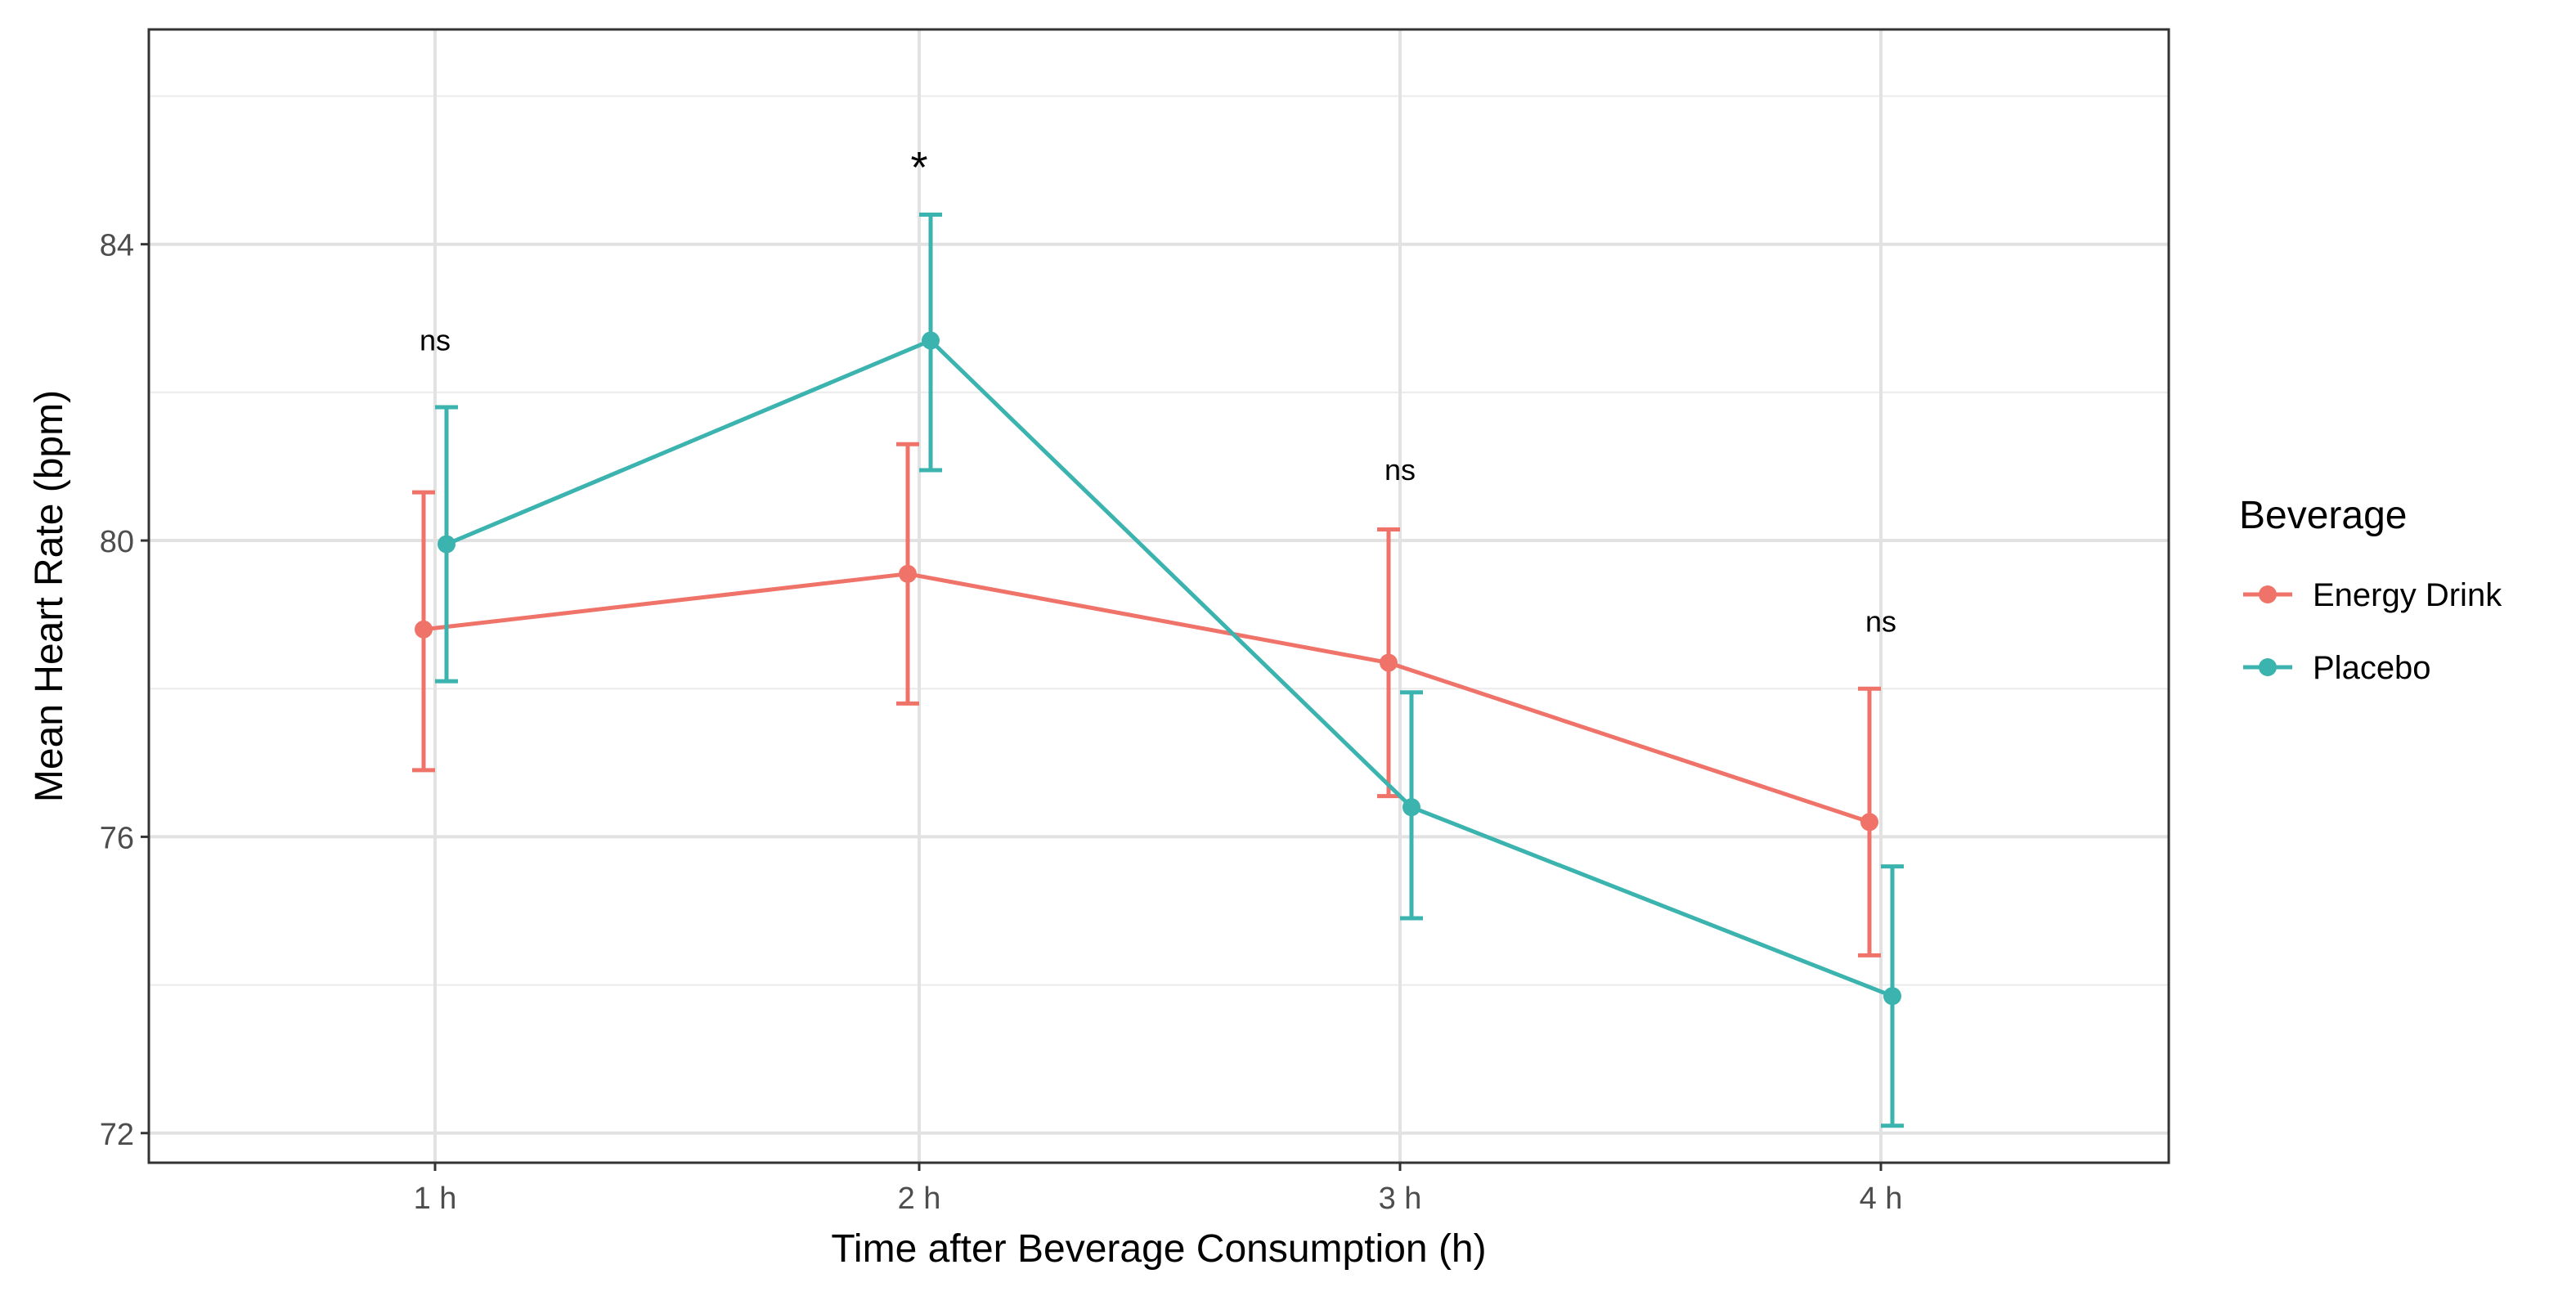 This screenshot has height=1305, width=2576. I want to click on legend-item-placebo: Placebo, so click(2337, 668).